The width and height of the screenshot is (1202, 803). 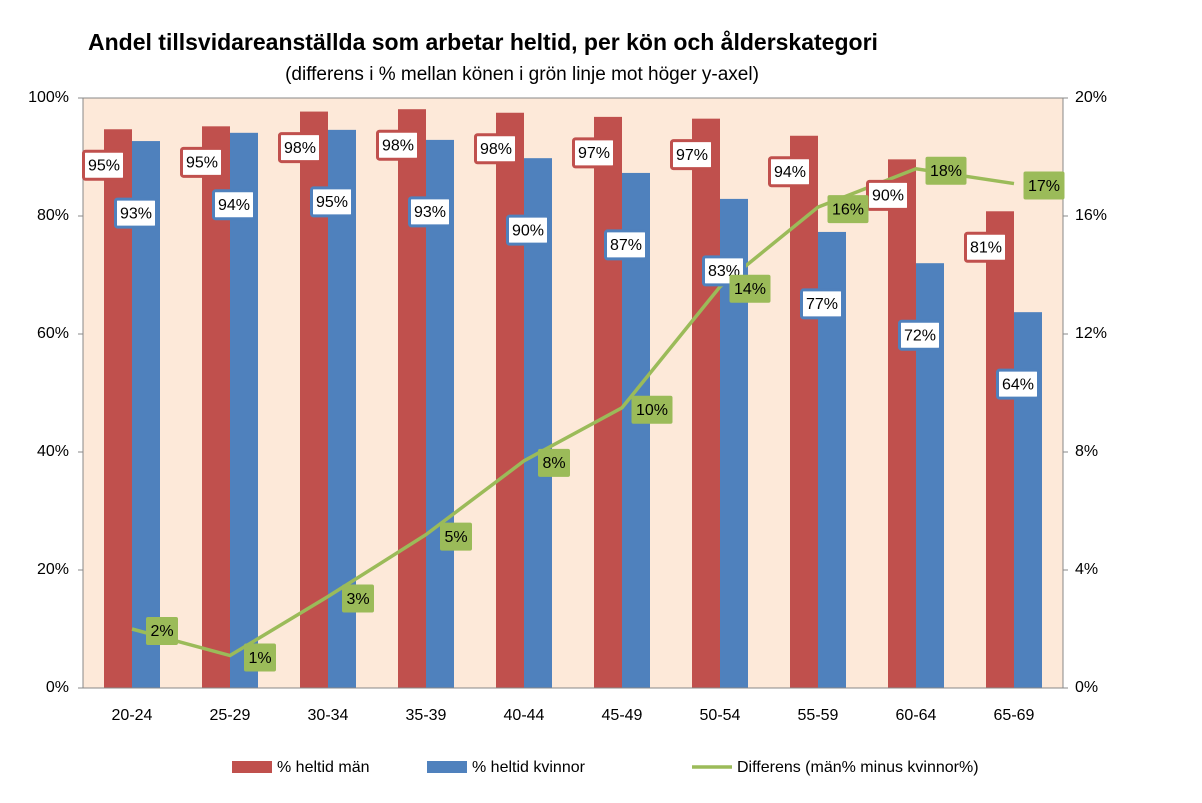 What do you see at coordinates (720, 715) in the screenshot?
I see `x-tick-label: 50-54` at bounding box center [720, 715].